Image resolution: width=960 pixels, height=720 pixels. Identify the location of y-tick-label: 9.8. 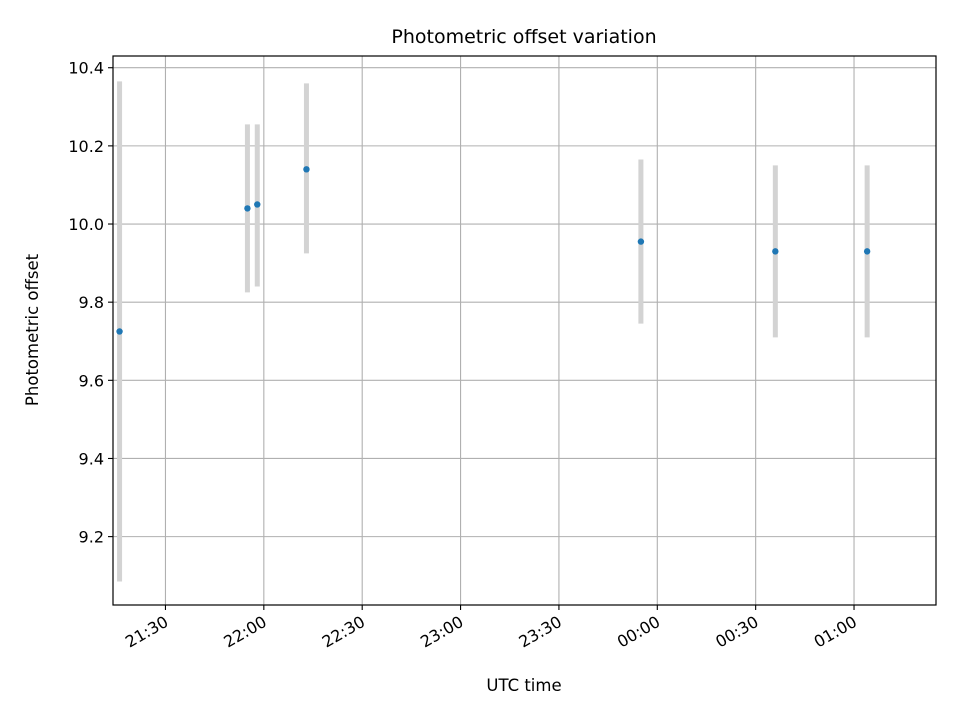
(91, 302).